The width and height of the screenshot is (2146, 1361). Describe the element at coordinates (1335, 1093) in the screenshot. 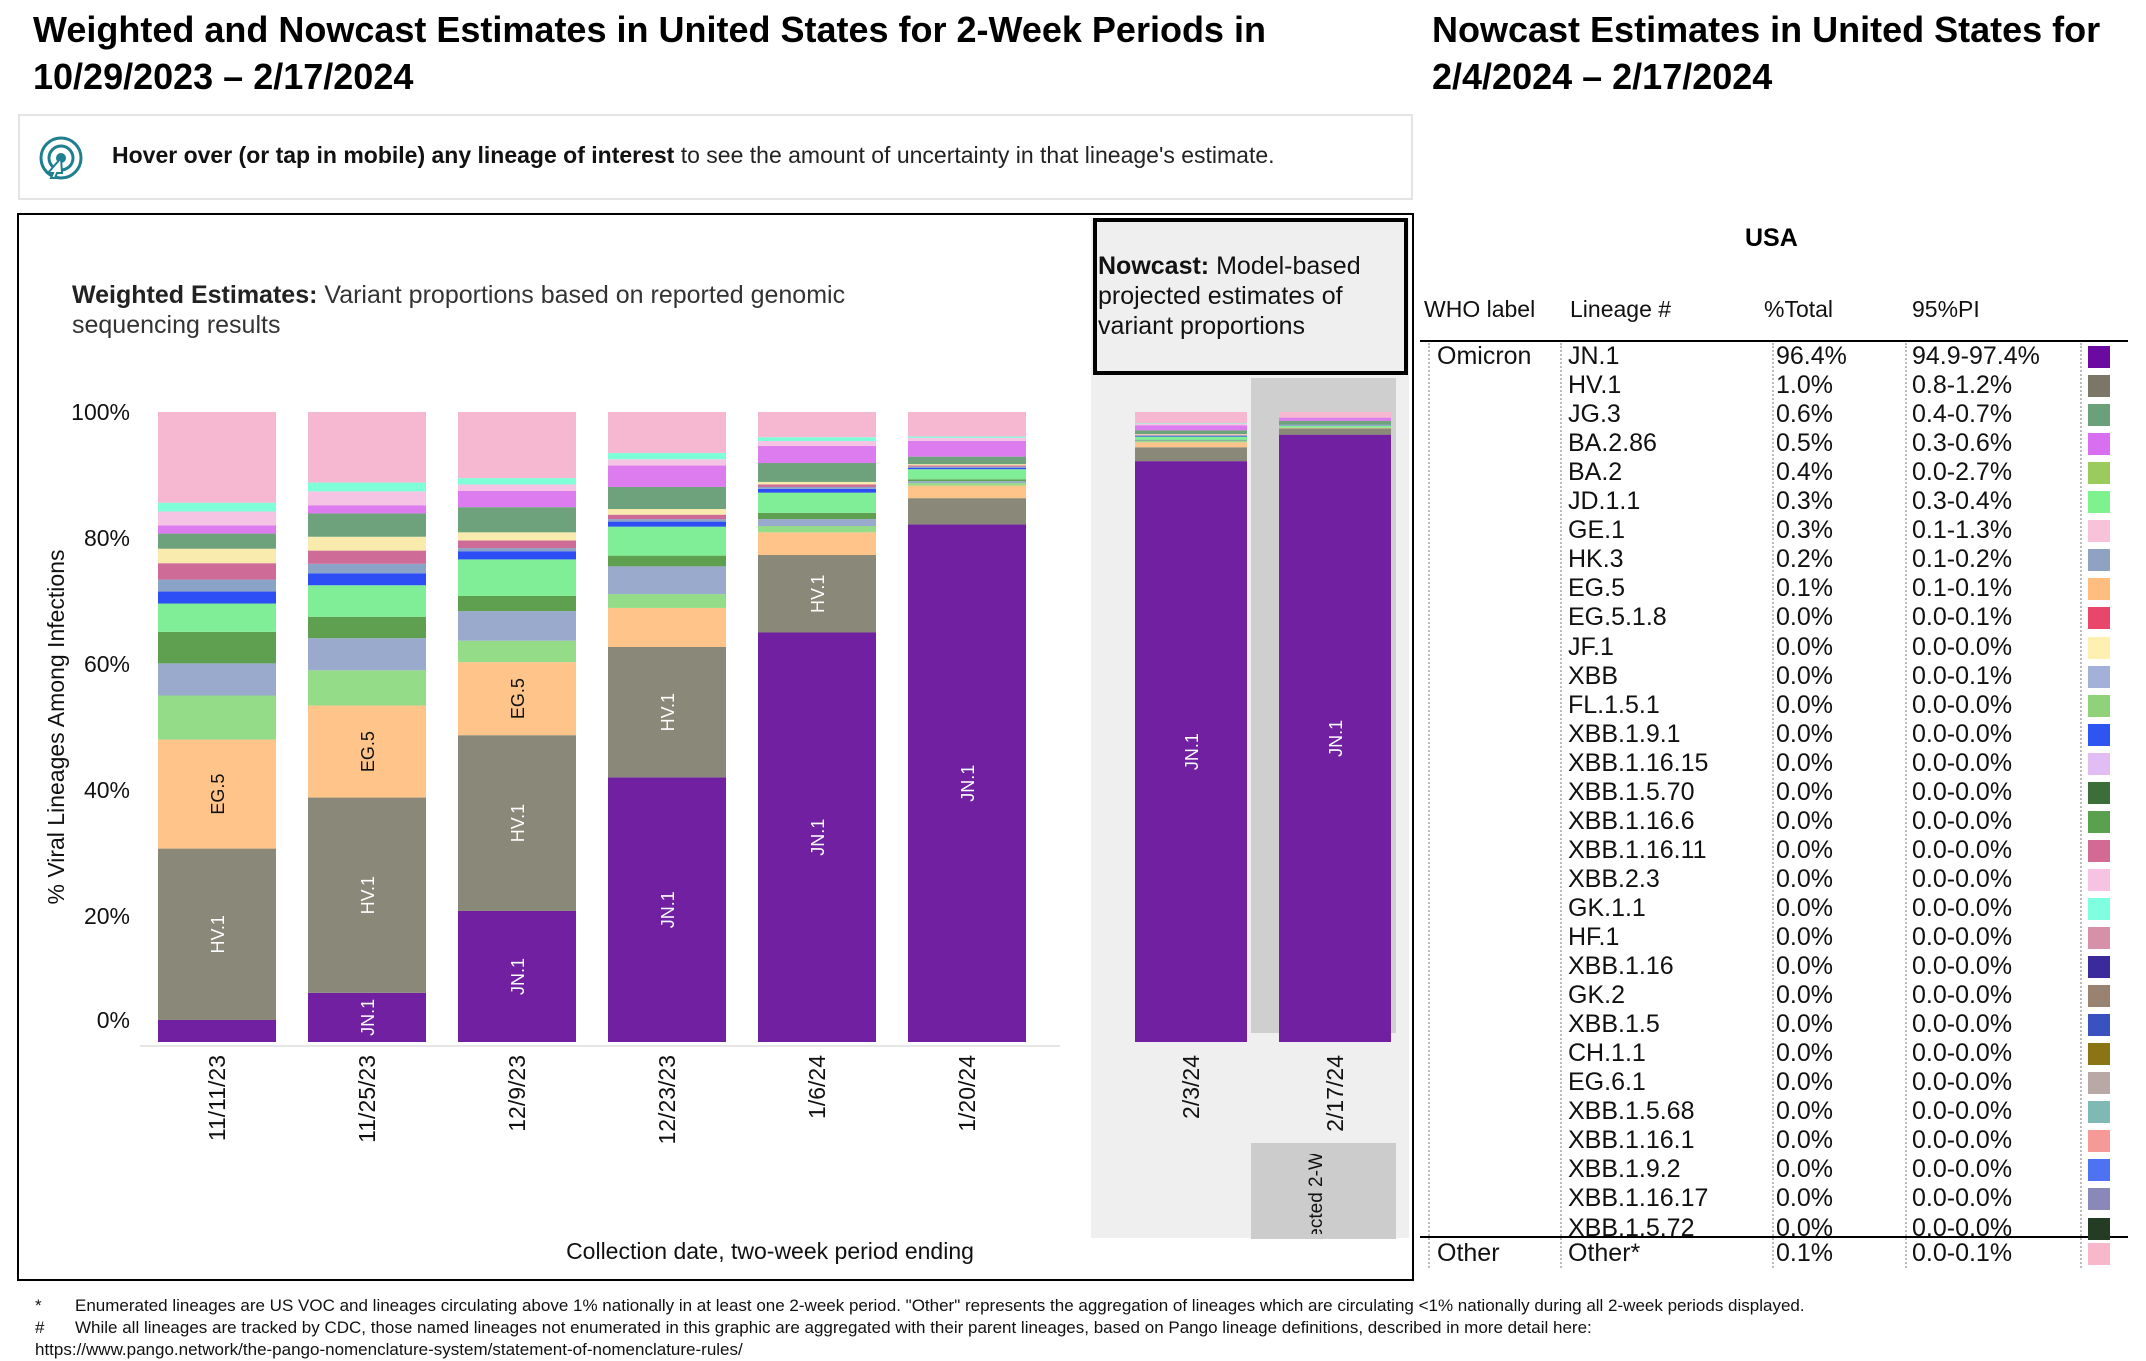

I see `x-tick-label: 2/17/24` at that location.